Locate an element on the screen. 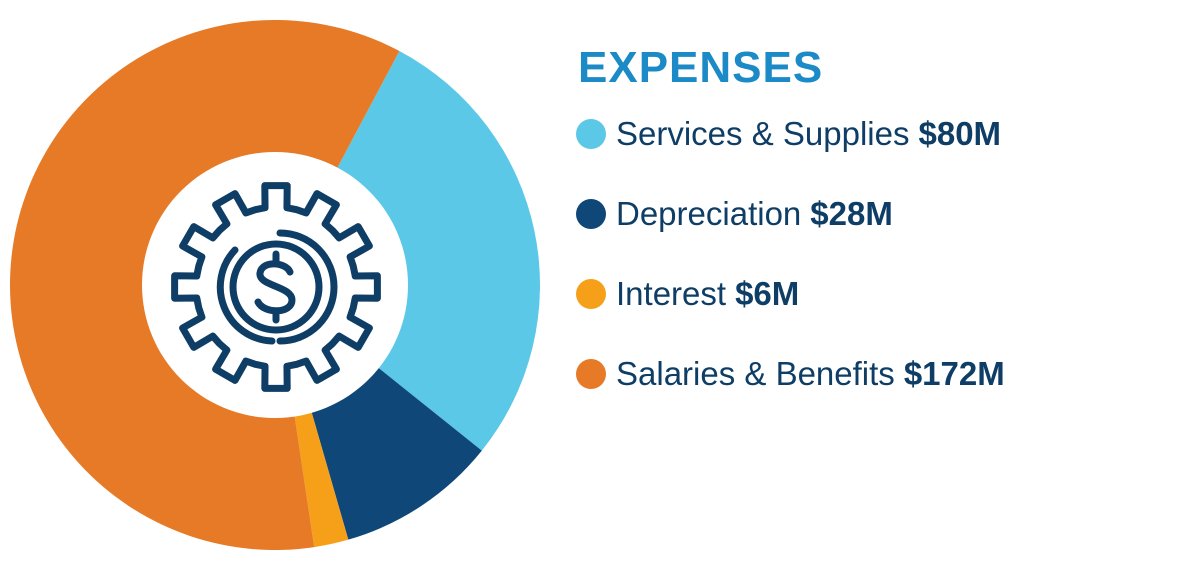 Image resolution: width=1200 pixels, height=568 pixels. legend-dot-interest is located at coordinates (591, 294).